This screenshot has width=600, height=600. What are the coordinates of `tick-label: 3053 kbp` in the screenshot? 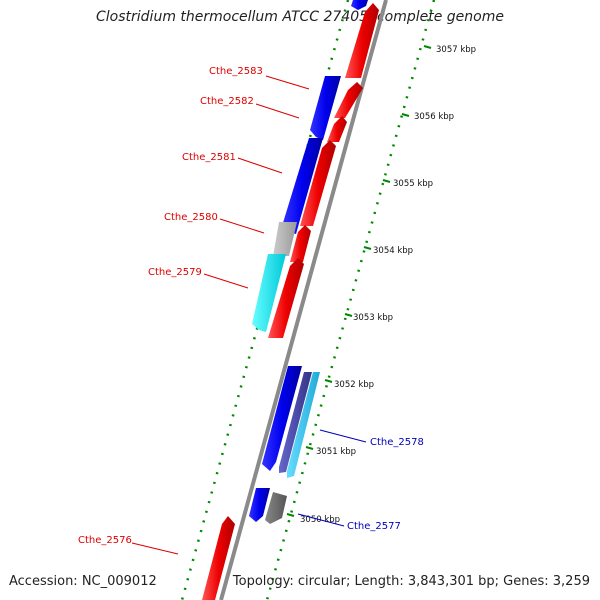 It's located at (373, 318).